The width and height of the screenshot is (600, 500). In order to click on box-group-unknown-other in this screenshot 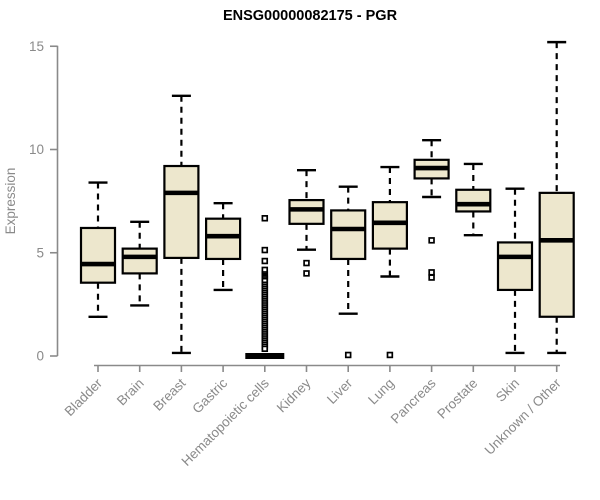, I will do `click(556, 197)`.